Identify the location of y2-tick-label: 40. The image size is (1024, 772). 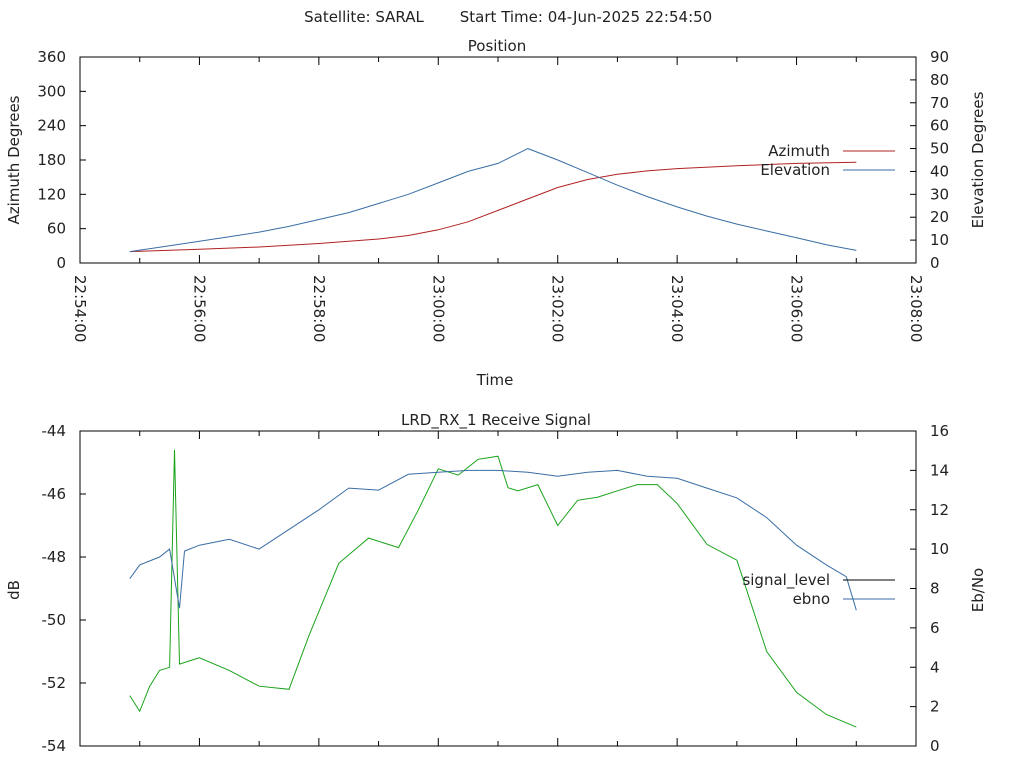
(939, 171).